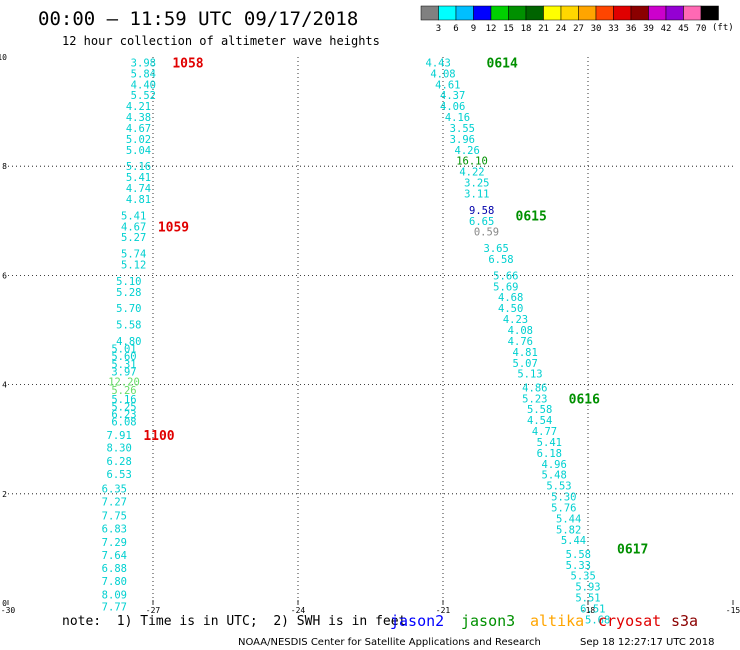 The height and width of the screenshot is (650, 740). Describe the element at coordinates (496, 249) in the screenshot. I see `wave-height-value: 3.65` at that location.